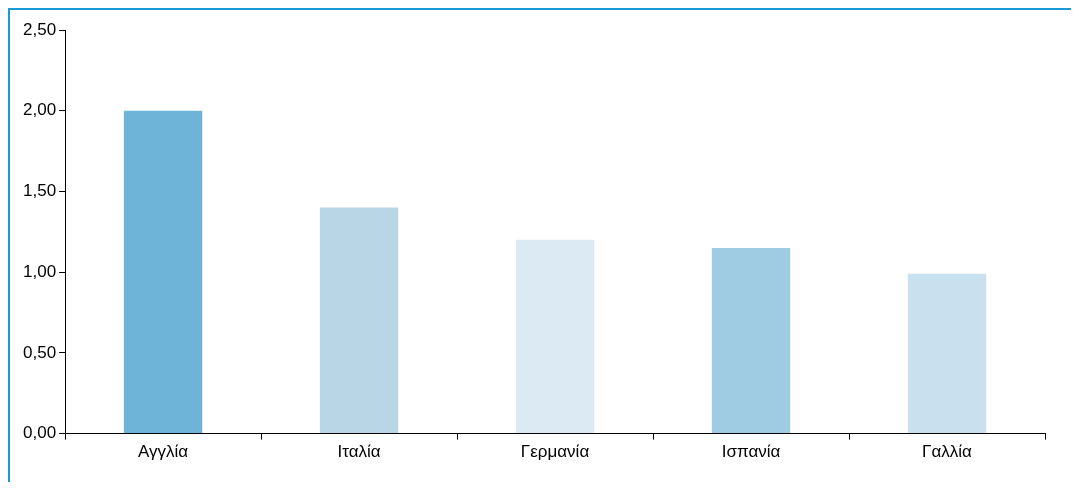 Image resolution: width=1079 pixels, height=490 pixels. Describe the element at coordinates (39, 352) in the screenshot. I see `y-tick-label: 0,50` at that location.